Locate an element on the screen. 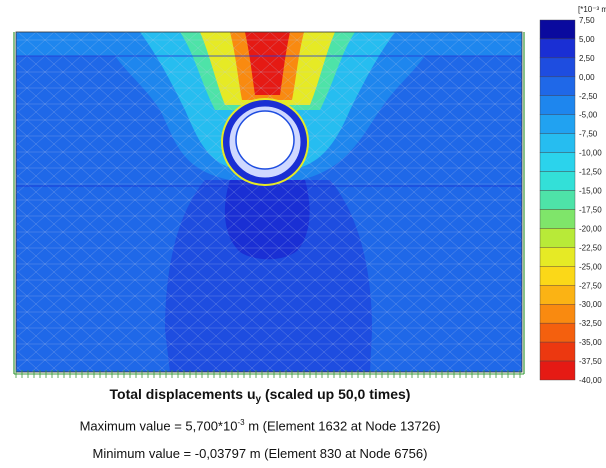 The image size is (606, 468). colorbar-label: -22,50 is located at coordinates (590, 247).